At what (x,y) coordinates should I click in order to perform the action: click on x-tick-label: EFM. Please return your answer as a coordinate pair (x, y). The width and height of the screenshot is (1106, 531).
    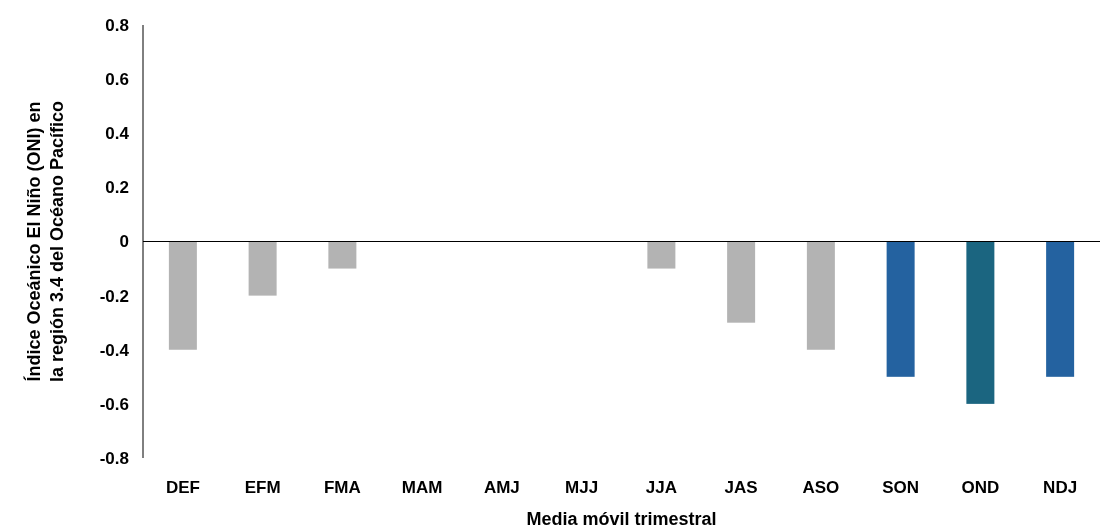
    Looking at the image, I should click on (262, 487).